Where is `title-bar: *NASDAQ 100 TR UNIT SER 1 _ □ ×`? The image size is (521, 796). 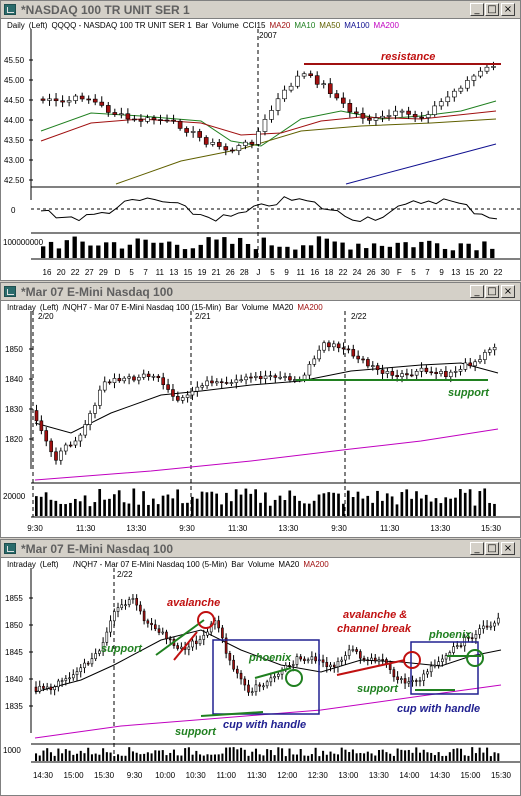
title-bar: *NASDAQ 100 TR UNIT SER 1 _ □ × is located at coordinates (260, 10).